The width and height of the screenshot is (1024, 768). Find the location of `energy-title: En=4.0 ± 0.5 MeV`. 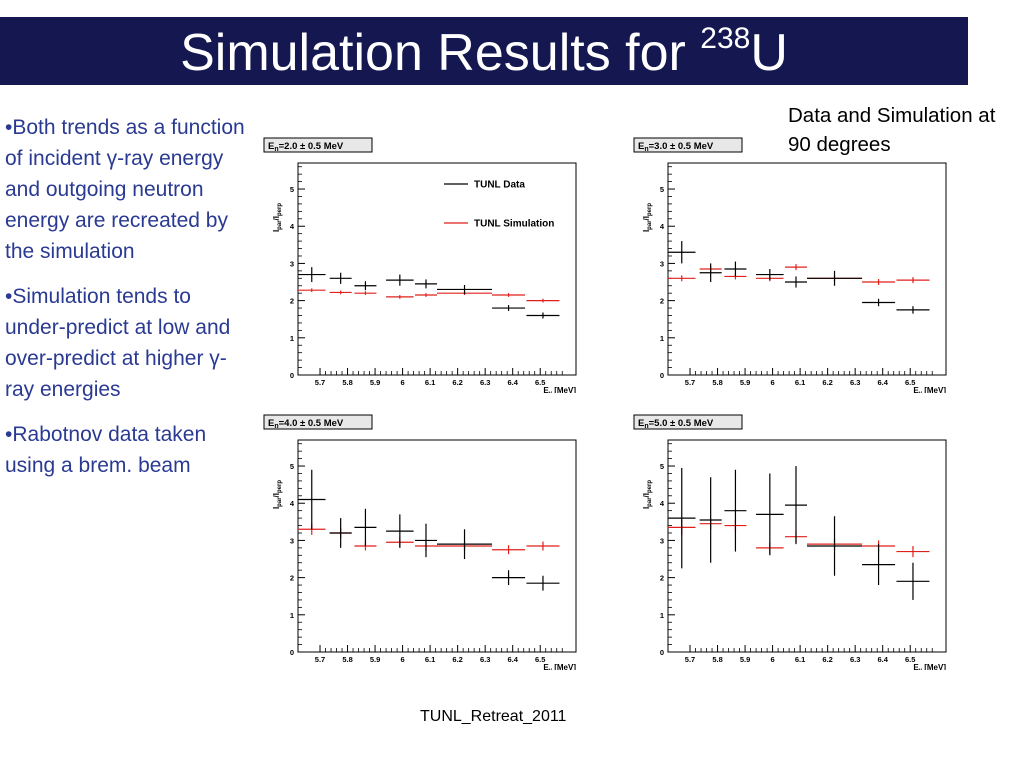

energy-title: En=4.0 ± 0.5 MeV is located at coordinates (306, 424).